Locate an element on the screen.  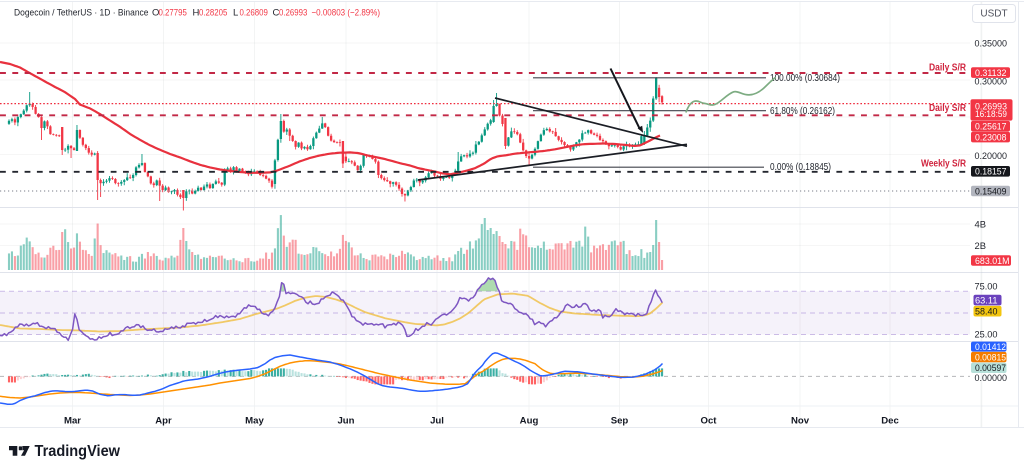
svg-text: USDT is located at coordinates (993, 14).